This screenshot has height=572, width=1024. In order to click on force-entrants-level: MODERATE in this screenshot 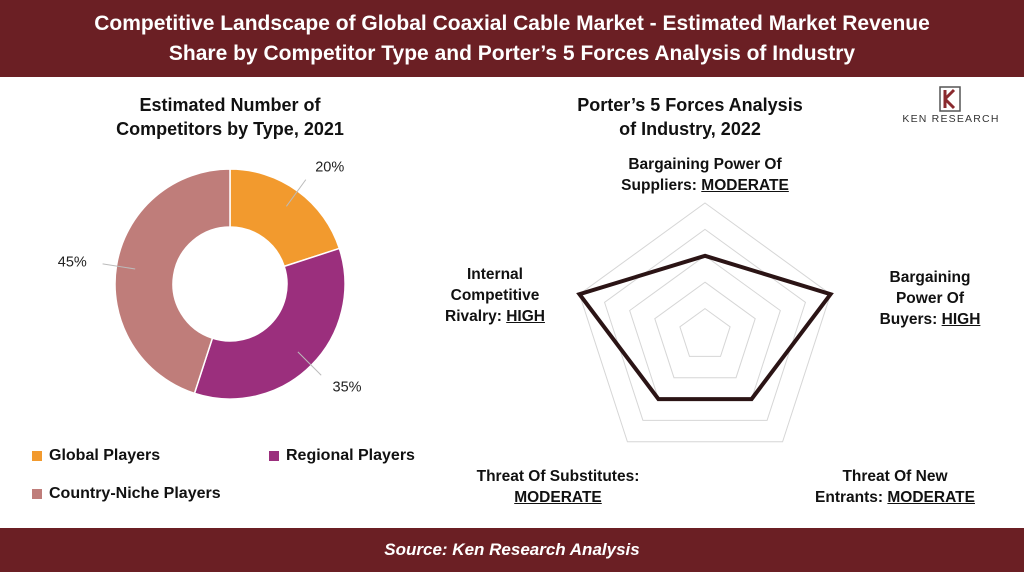, I will do `click(931, 497)`.